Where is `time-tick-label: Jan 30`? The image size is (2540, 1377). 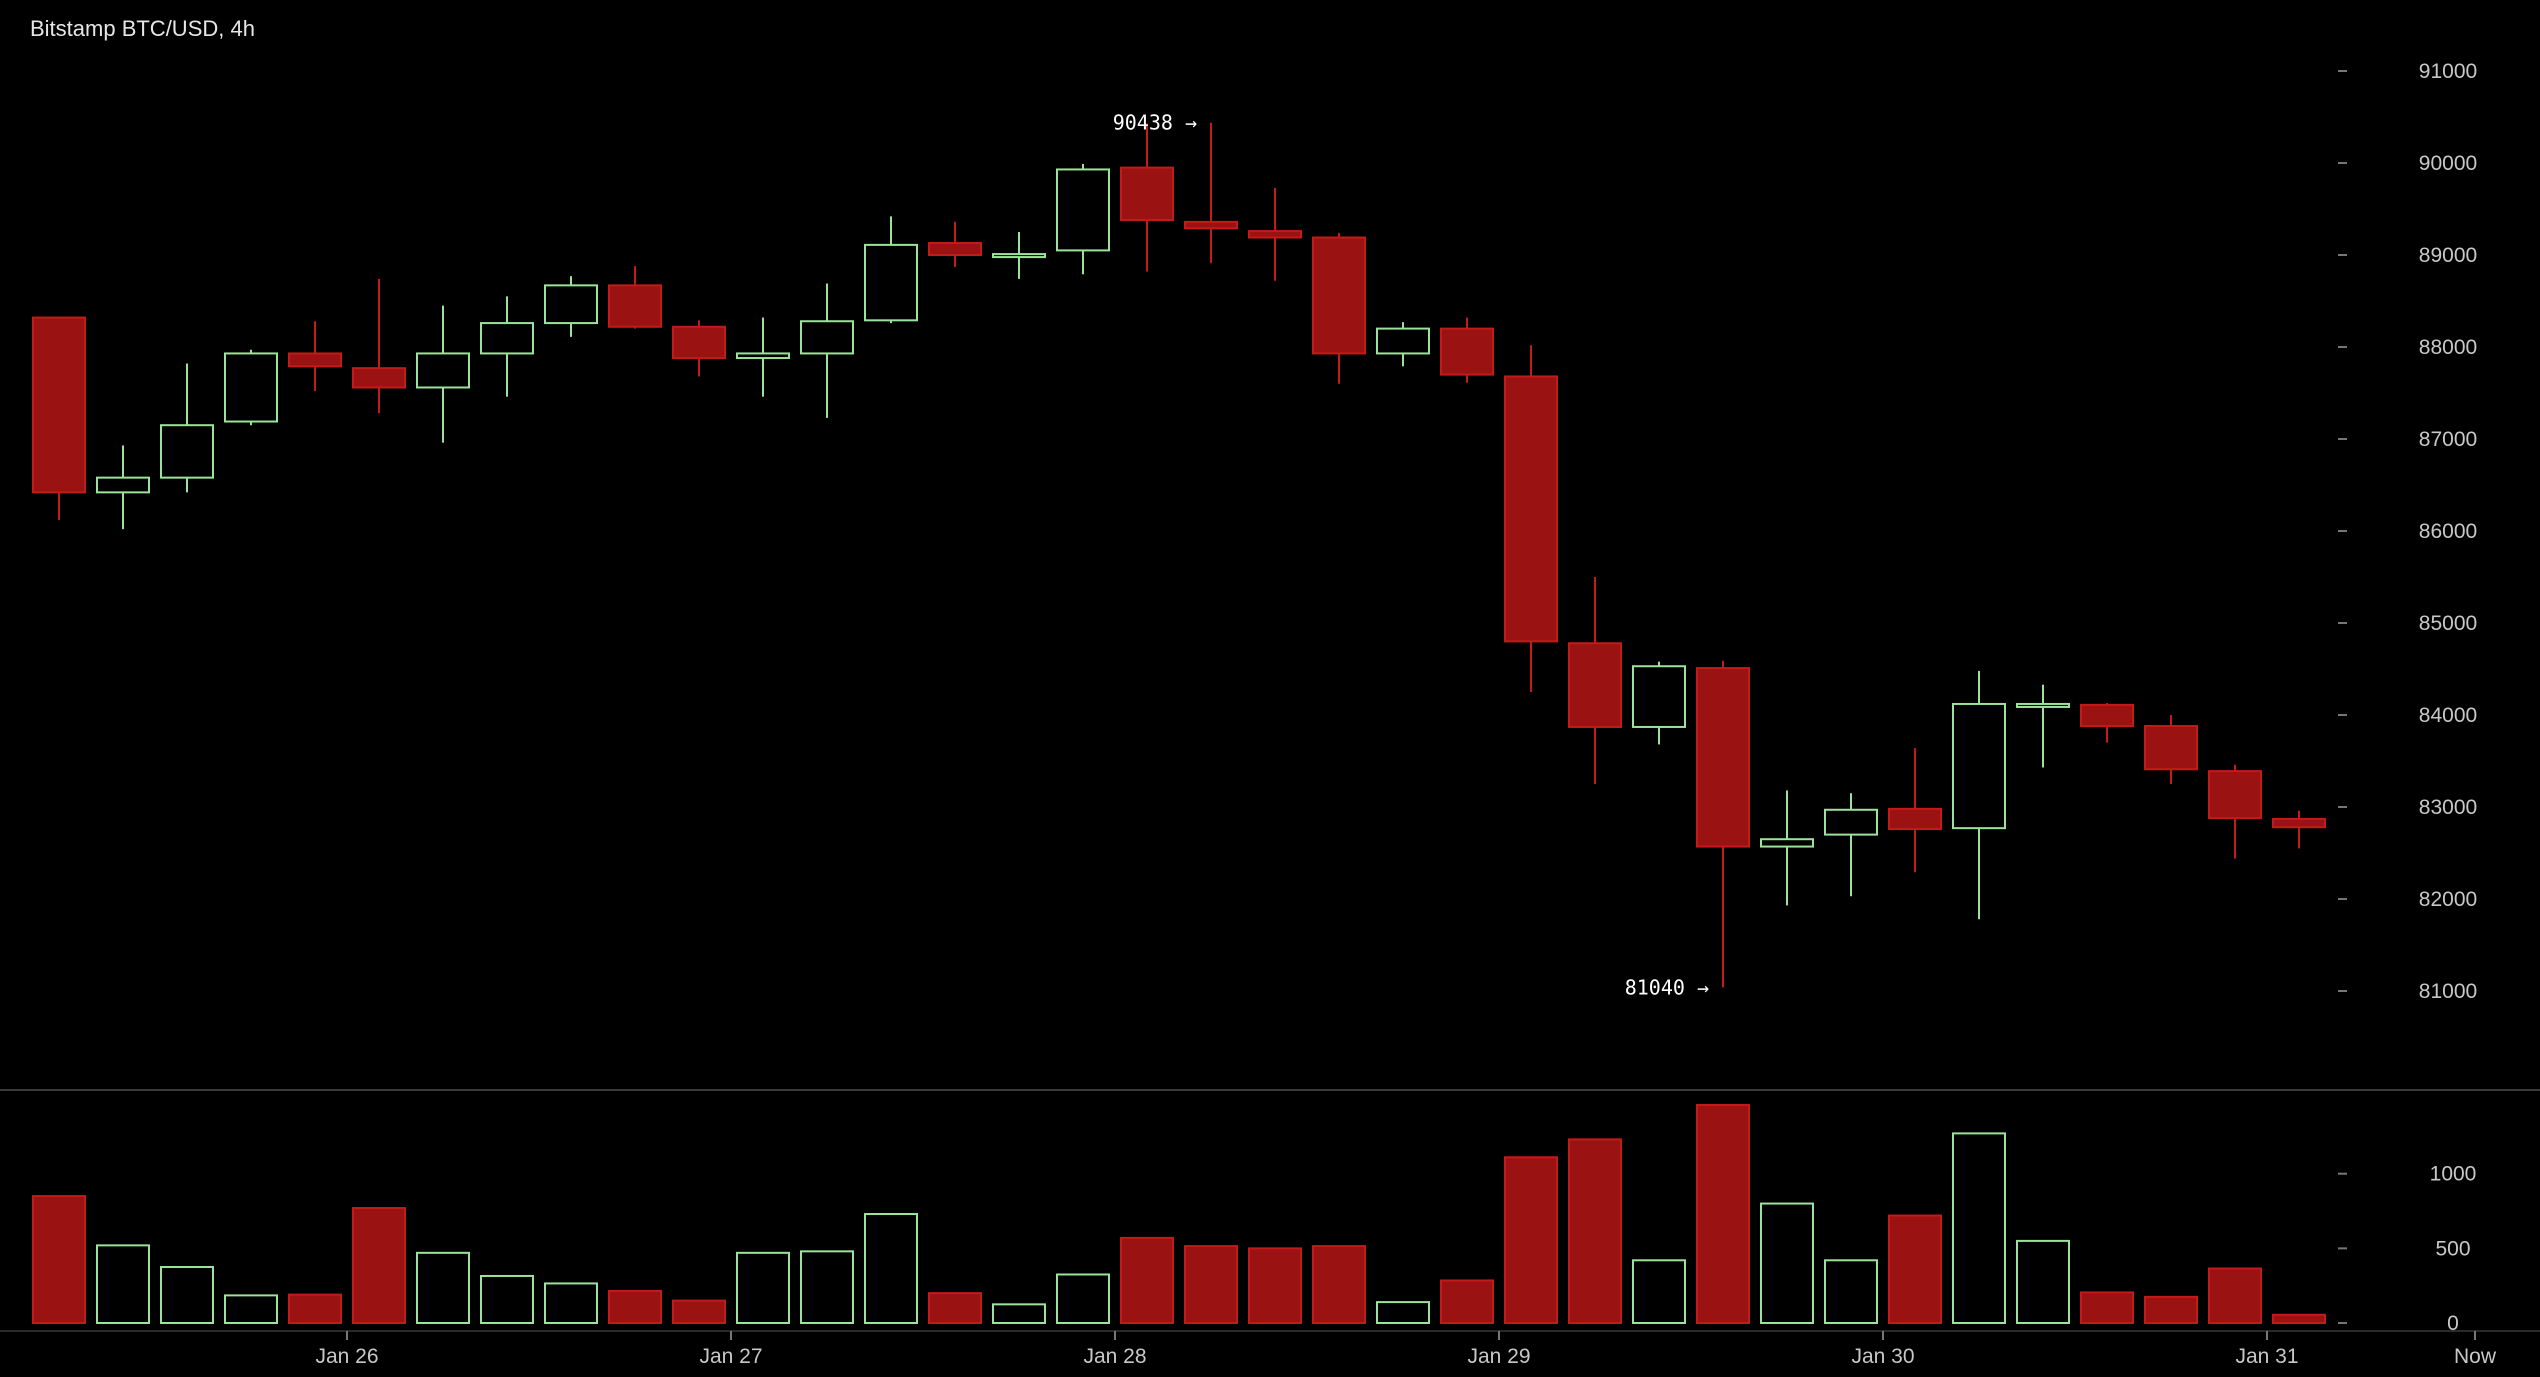
time-tick-label: Jan 30 is located at coordinates (1882, 1356).